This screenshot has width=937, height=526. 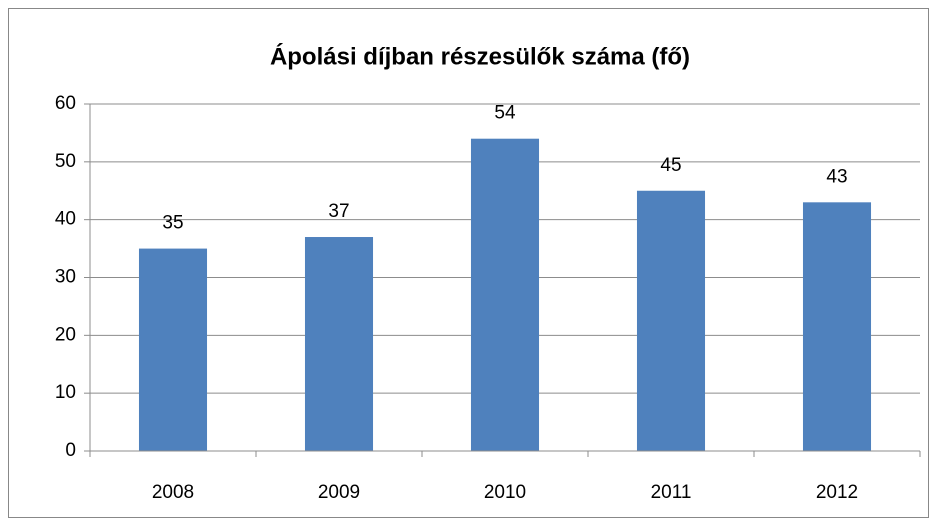 I want to click on y-tick-label: 30, so click(x=65, y=277).